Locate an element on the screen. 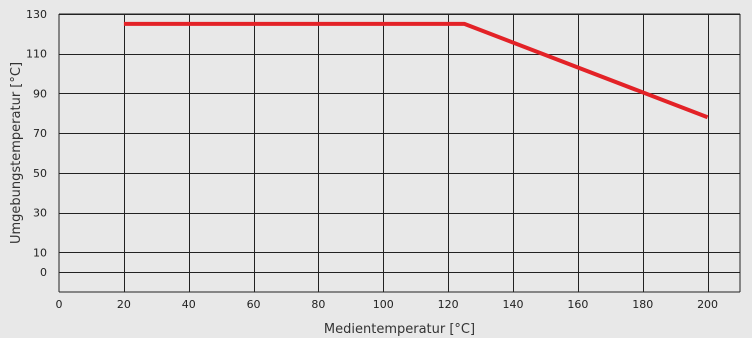 The image size is (752, 338). x-tick-label: 40 is located at coordinates (189, 304).